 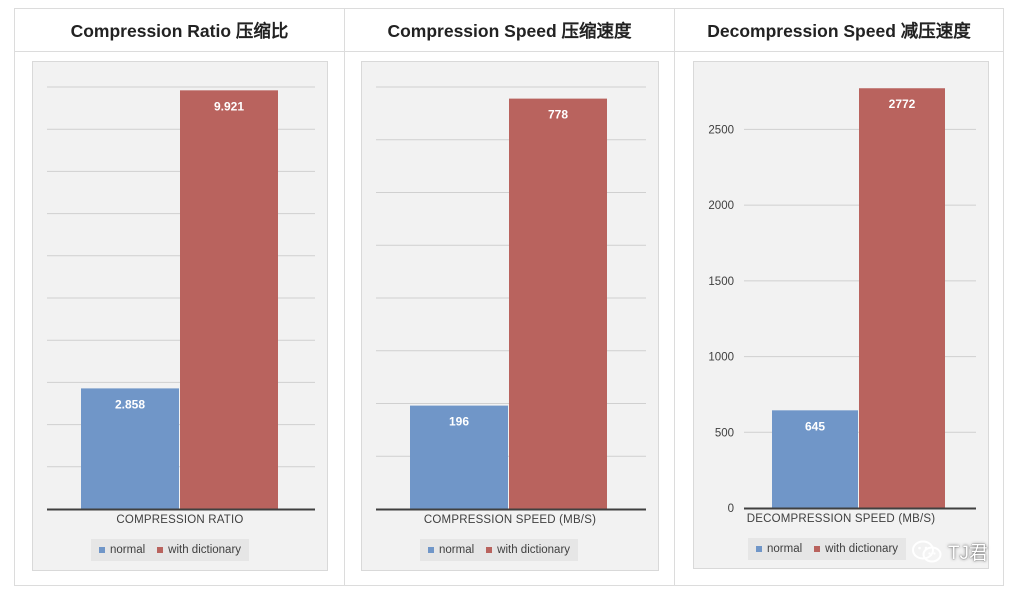 I want to click on y-tick-label: 2000, so click(x=721, y=206).